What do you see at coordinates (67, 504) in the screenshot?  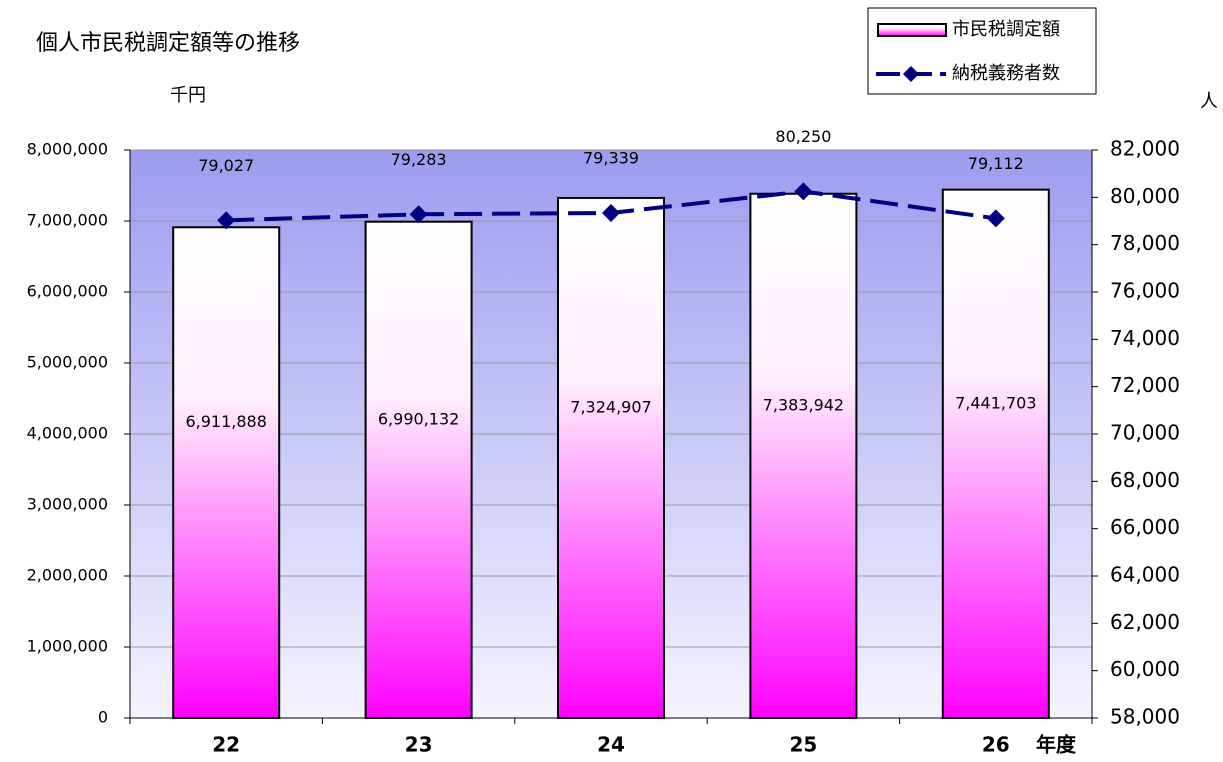 I see `y-tick-label: 3,000,000` at bounding box center [67, 504].